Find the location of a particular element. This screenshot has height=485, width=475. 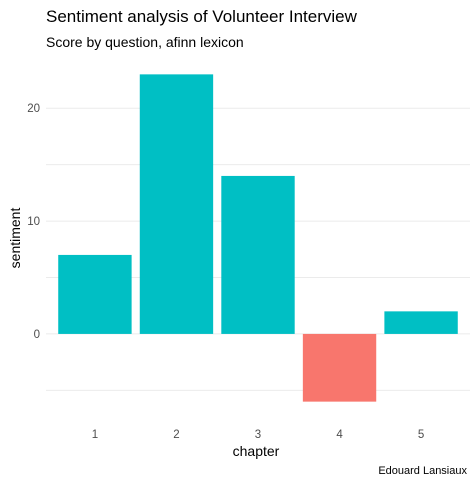

x-tick-label: 2 is located at coordinates (176, 435).